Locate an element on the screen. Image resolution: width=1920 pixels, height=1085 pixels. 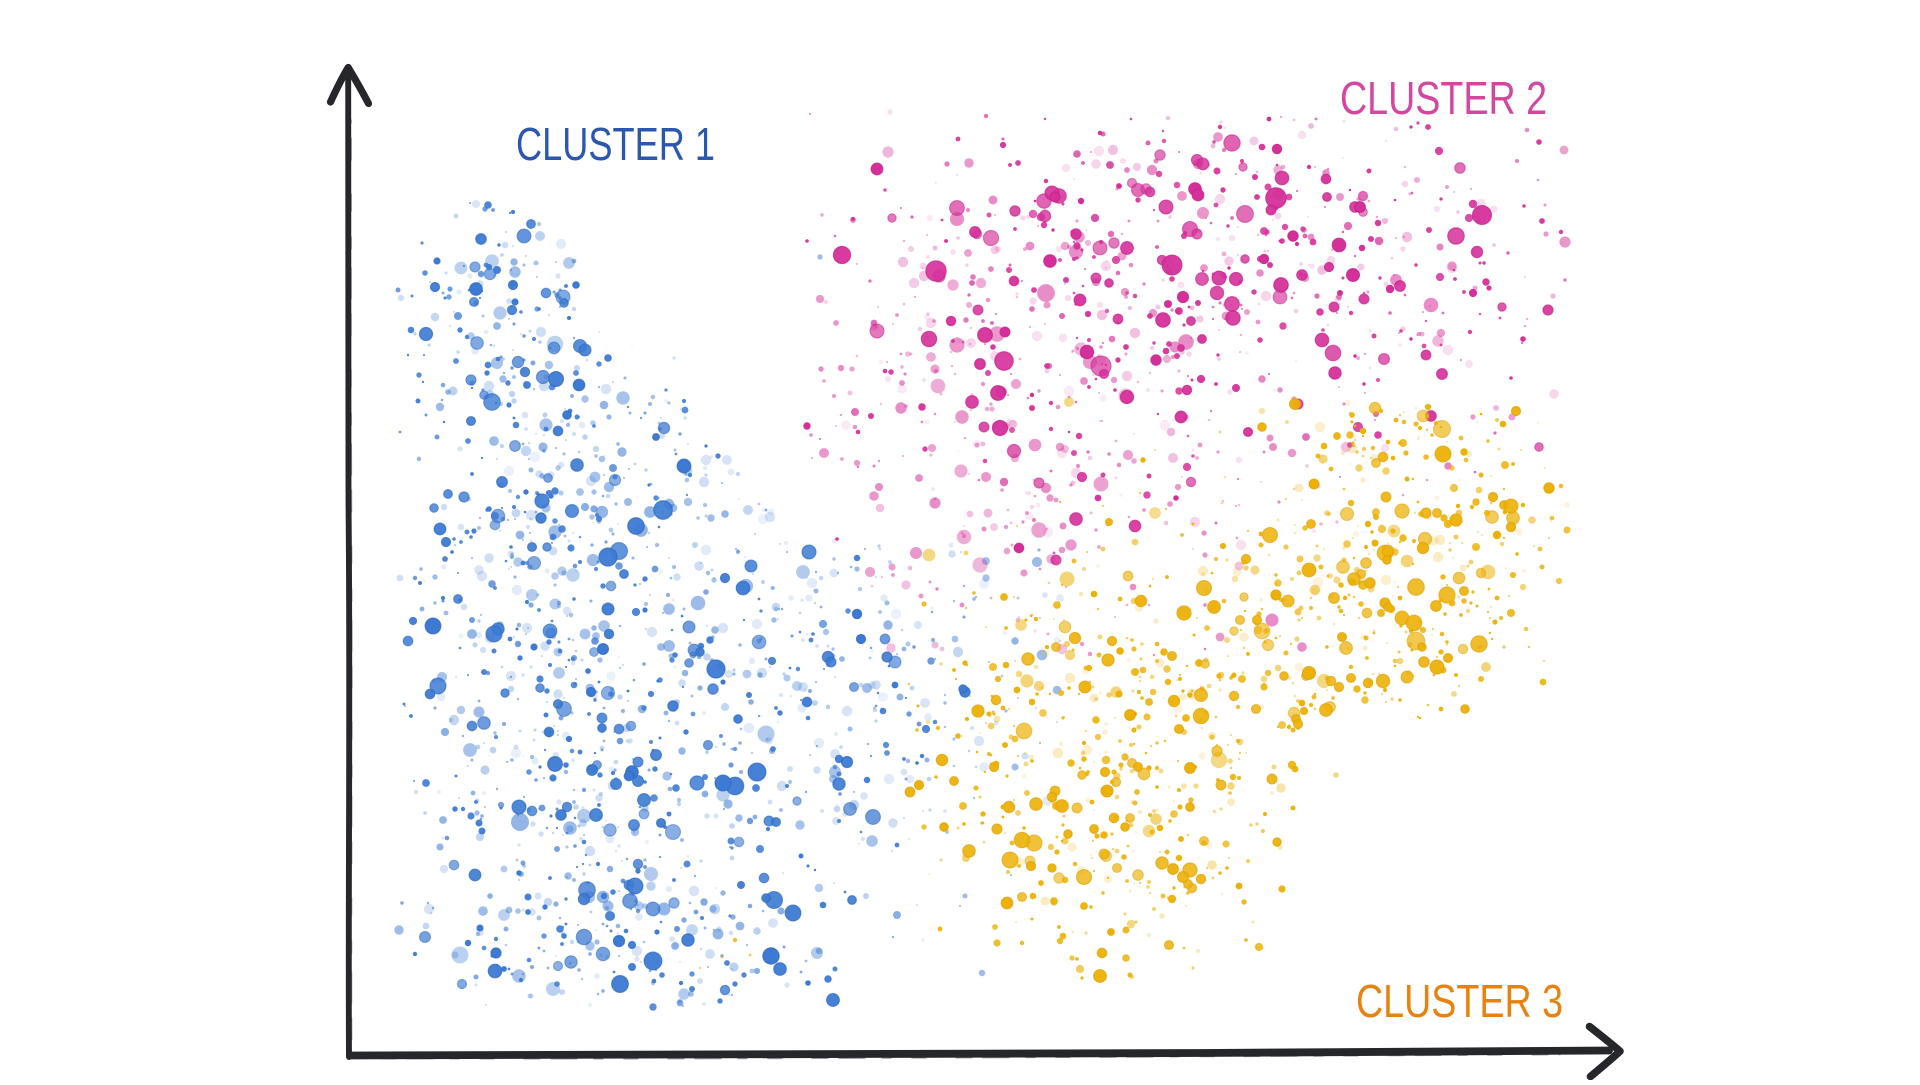
svg-text: CLUSTER 1 is located at coordinates (615, 144).